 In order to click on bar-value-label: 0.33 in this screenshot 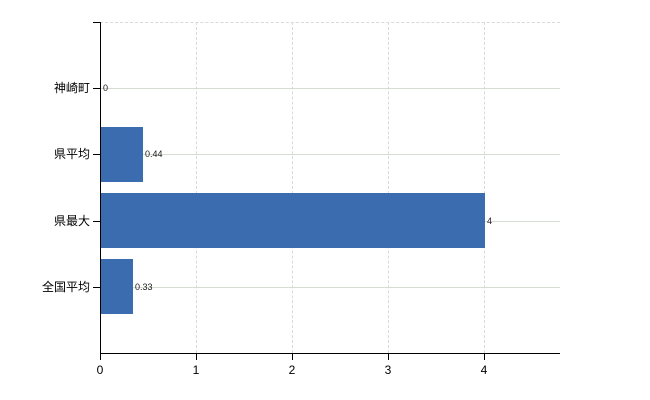, I will do `click(144, 287)`.